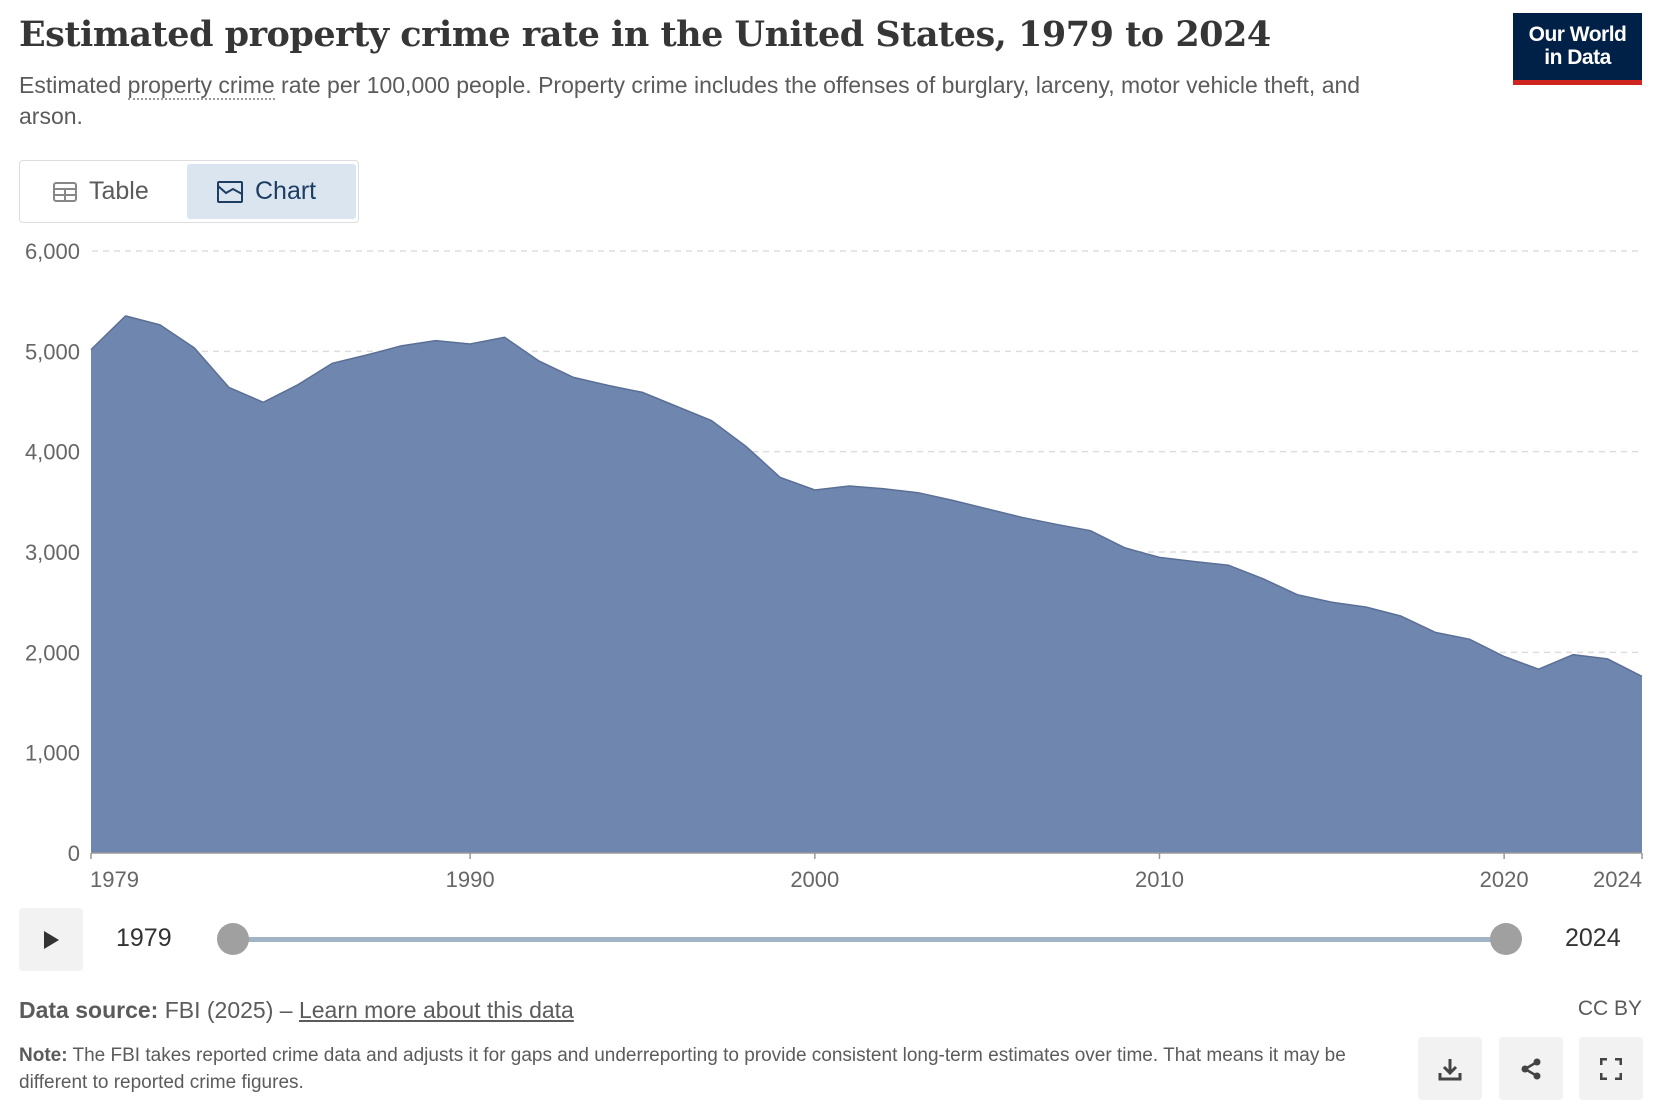  What do you see at coordinates (1577, 57) in the screenshot?
I see `logo-line-2: in Data` at bounding box center [1577, 57].